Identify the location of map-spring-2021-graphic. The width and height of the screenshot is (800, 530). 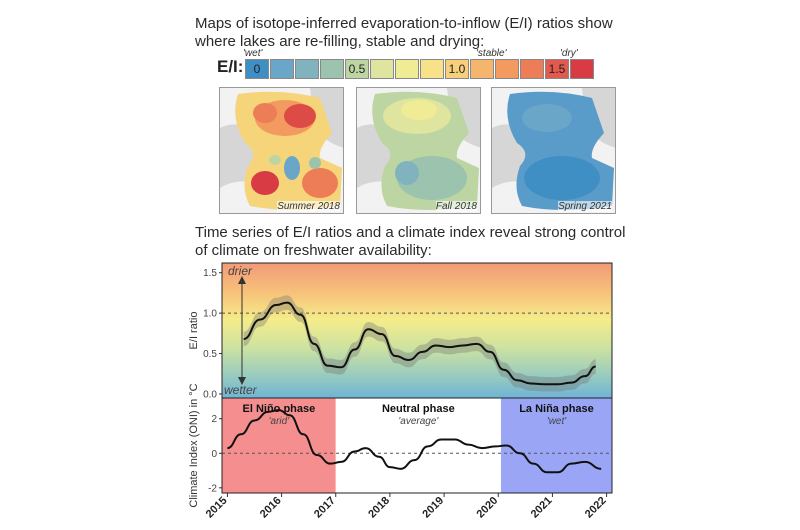
(553, 149).